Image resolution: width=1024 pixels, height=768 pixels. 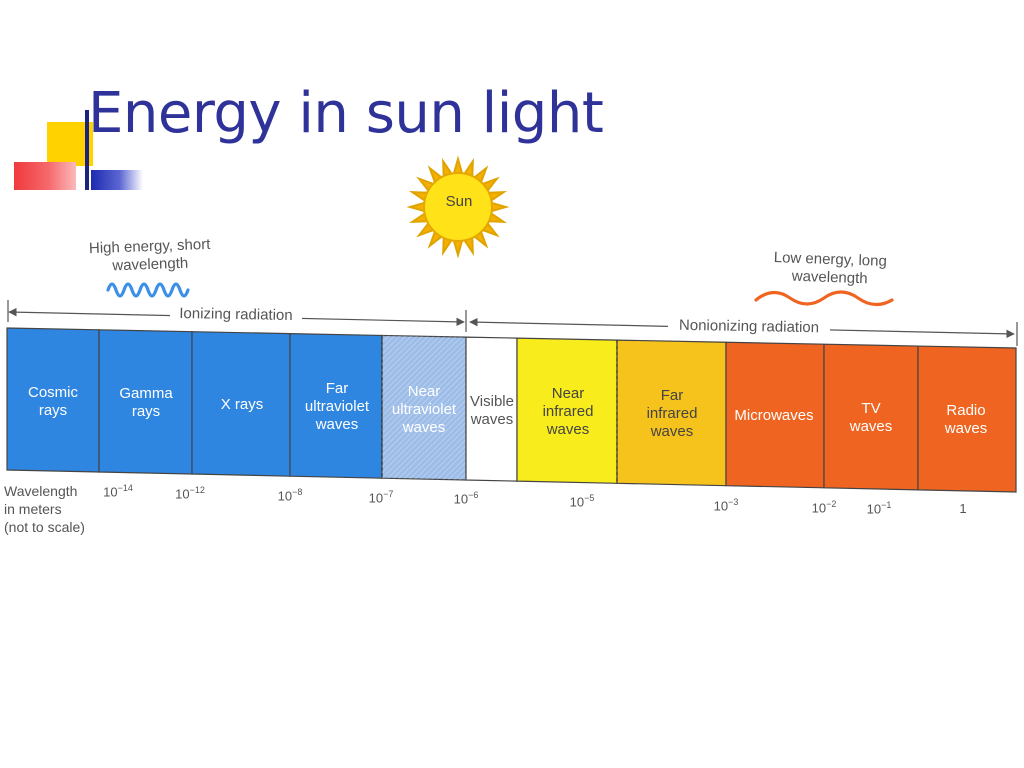 What do you see at coordinates (149, 256) in the screenshot?
I see `high-energy-label: High energy, short wavelength` at bounding box center [149, 256].